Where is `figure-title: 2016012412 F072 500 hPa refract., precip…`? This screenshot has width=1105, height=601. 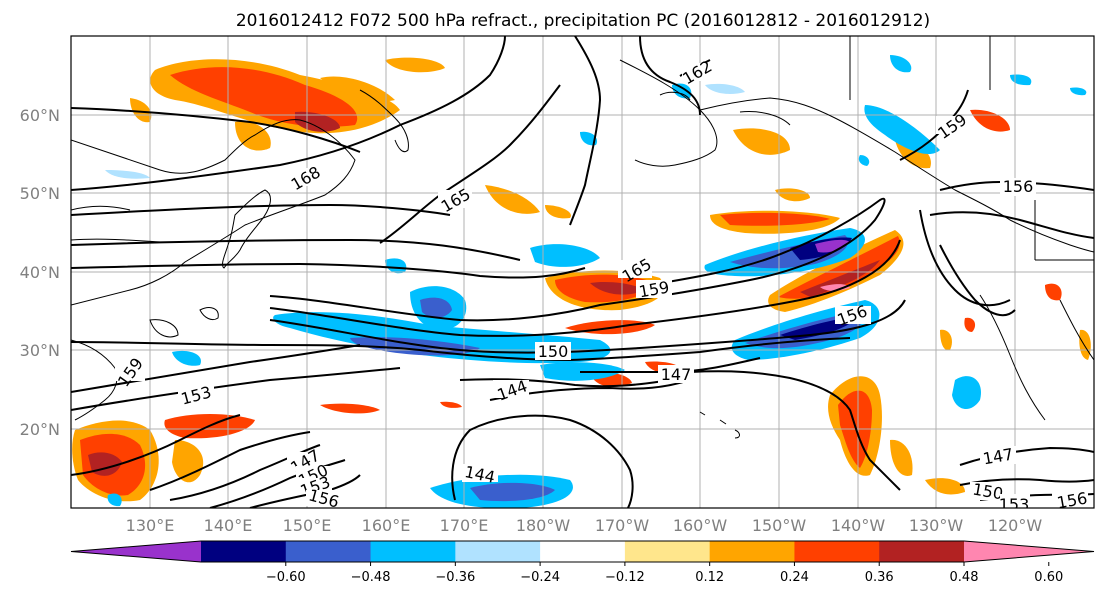
figure-title: 2016012412 F072 500 hPa refract., precip… is located at coordinates (583, 21).